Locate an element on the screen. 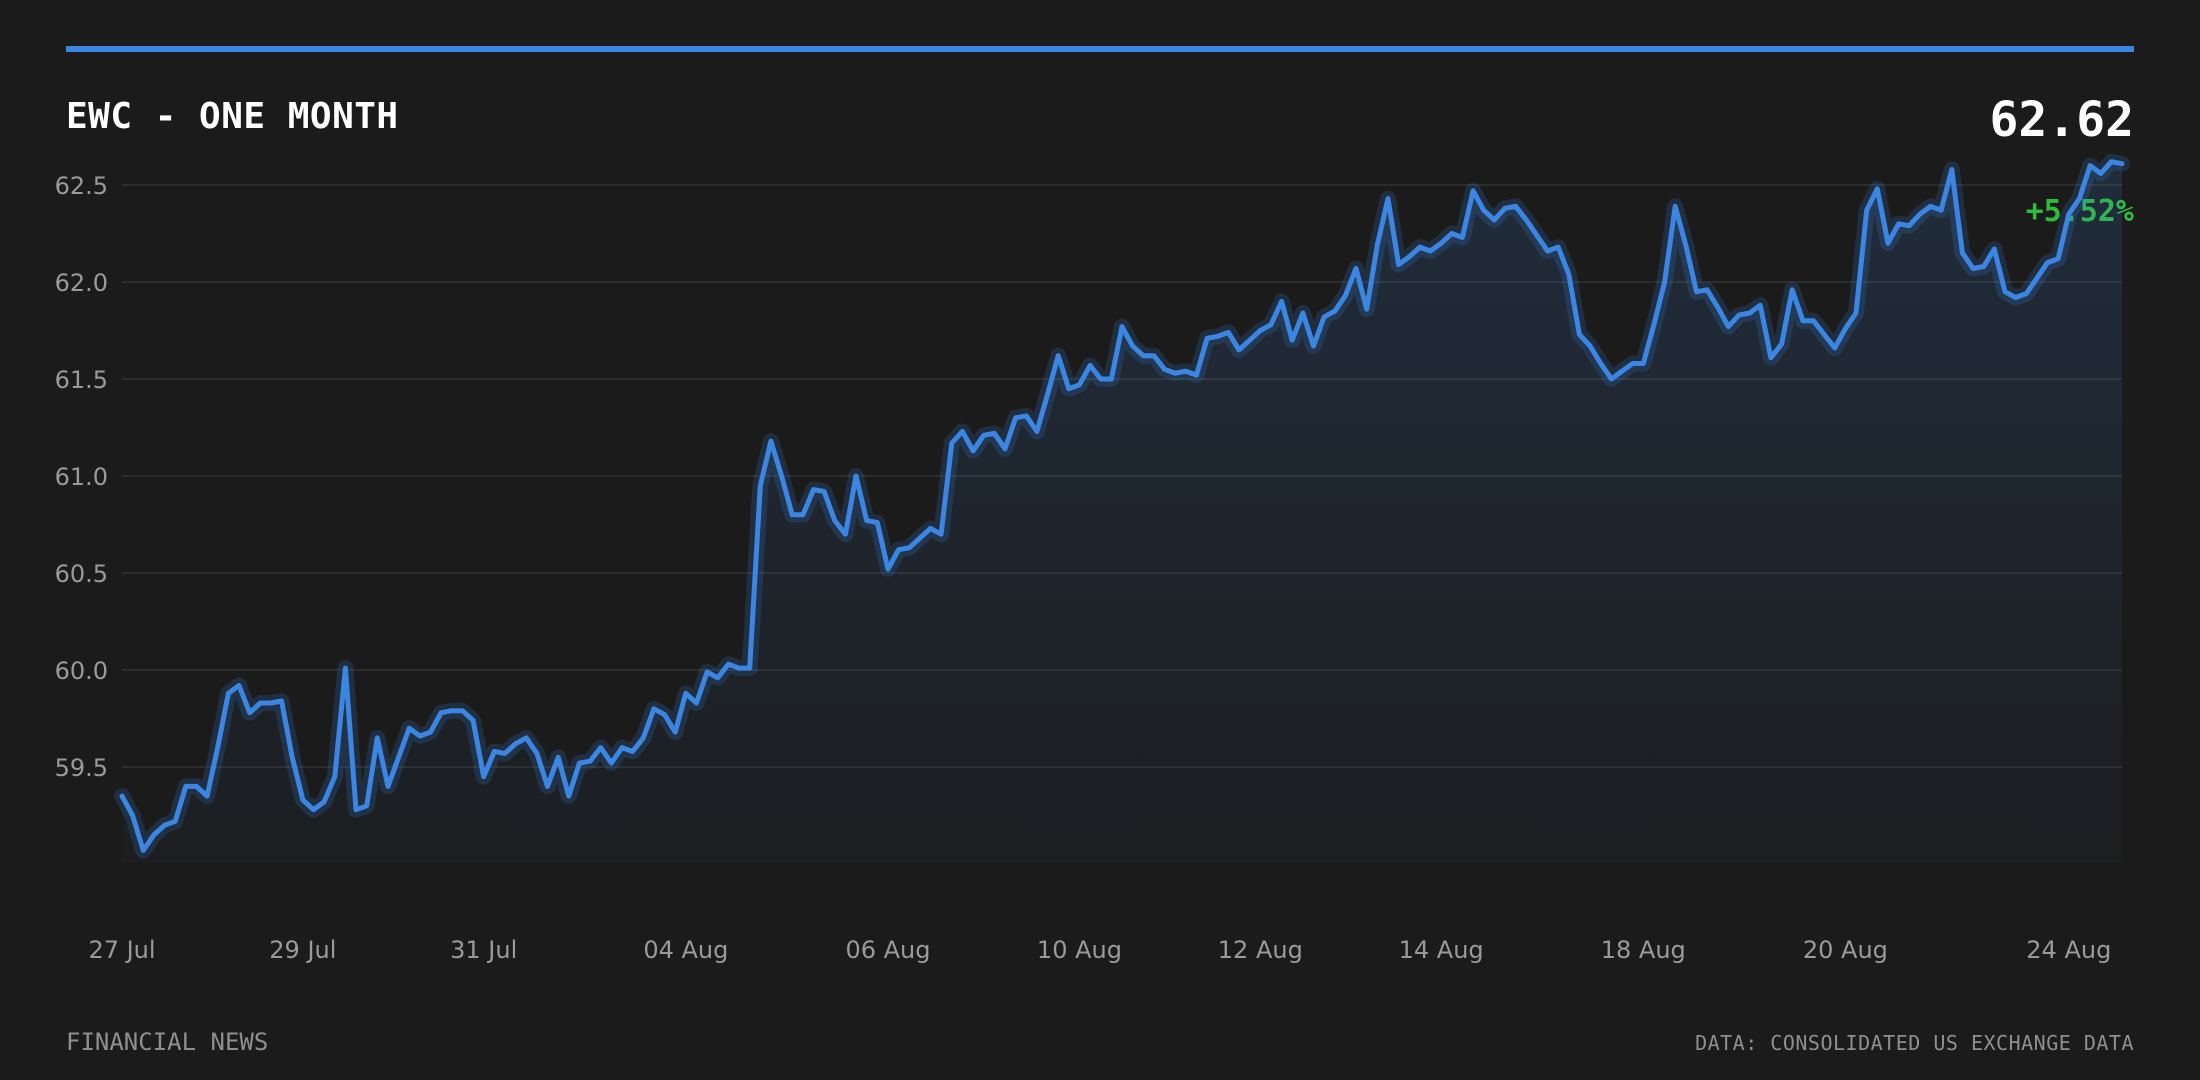 The image size is (2200, 1080). x-tick-label: 14 Aug is located at coordinates (1441, 950).